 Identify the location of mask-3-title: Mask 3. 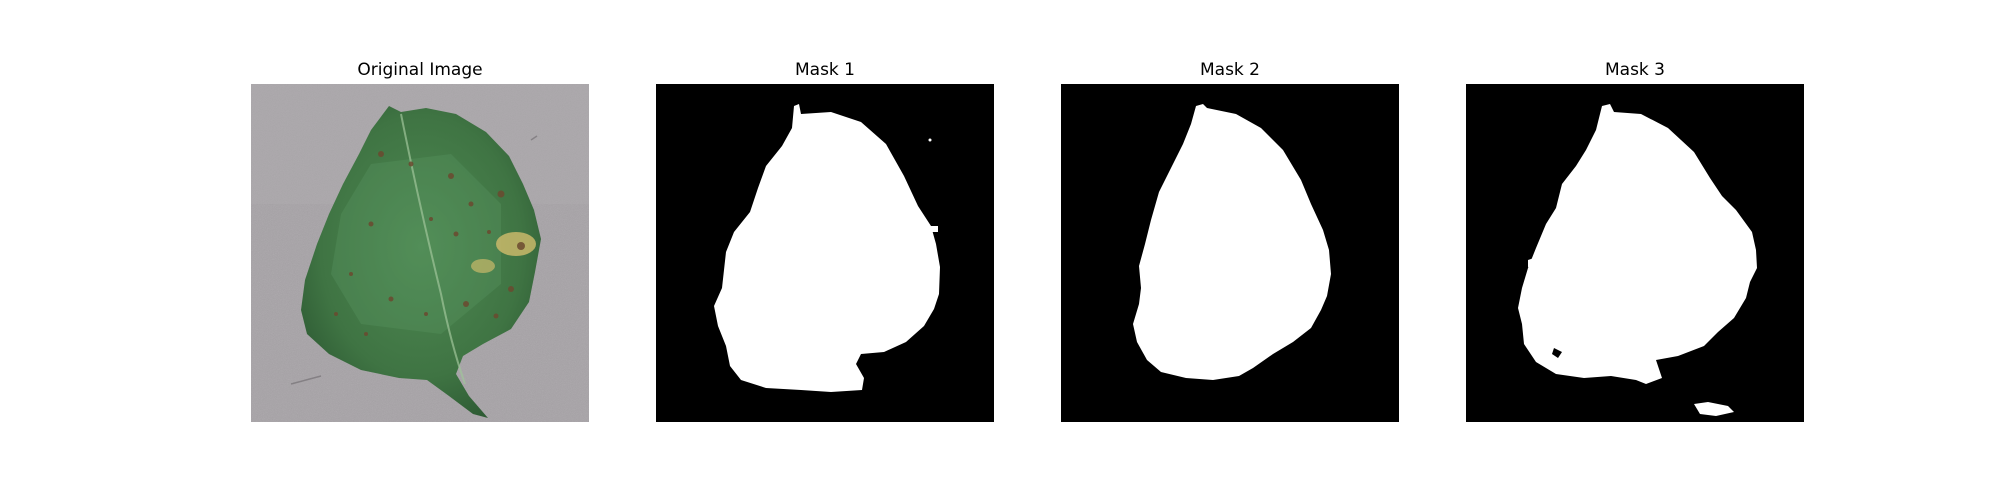
(1634, 70).